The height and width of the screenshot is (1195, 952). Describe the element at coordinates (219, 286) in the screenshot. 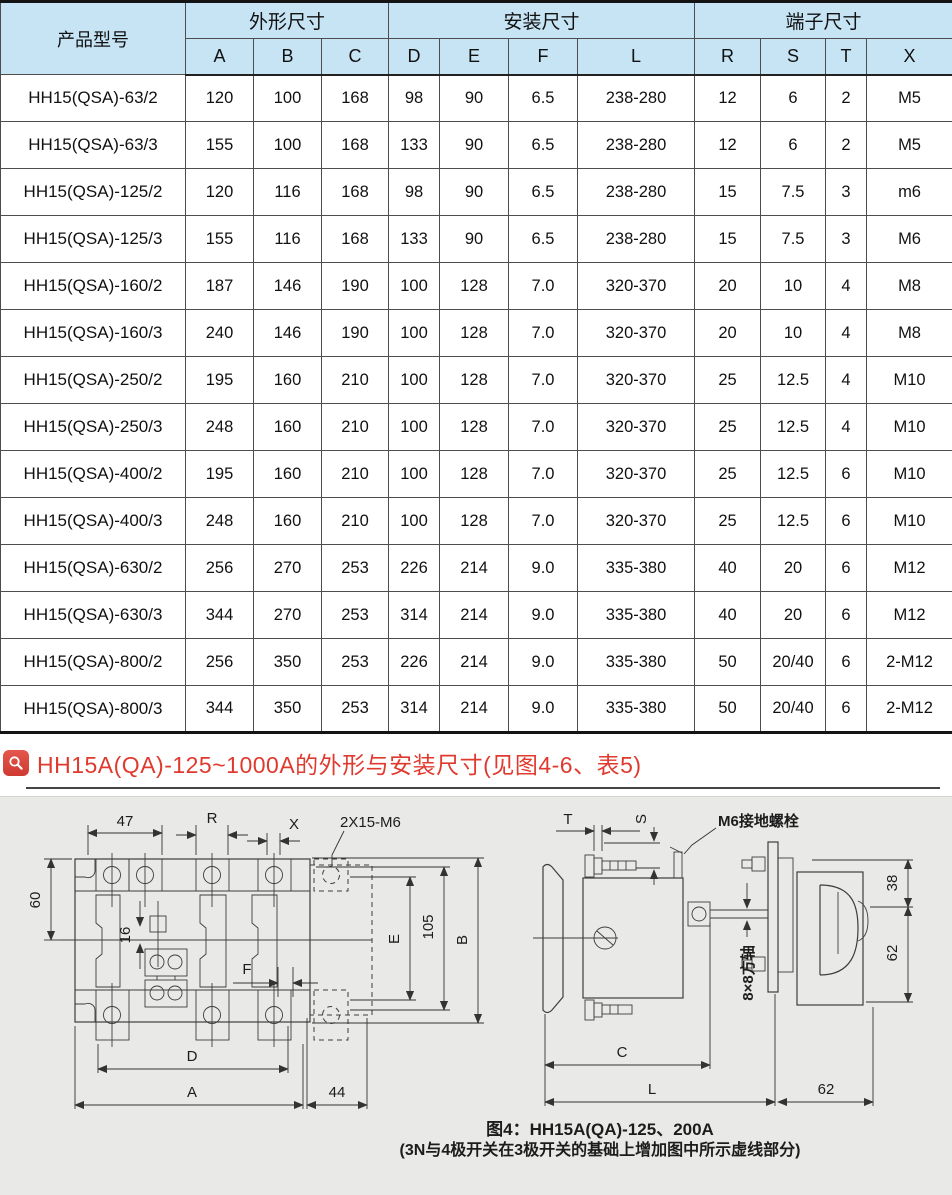

I see `dim-value-cell: 187` at that location.